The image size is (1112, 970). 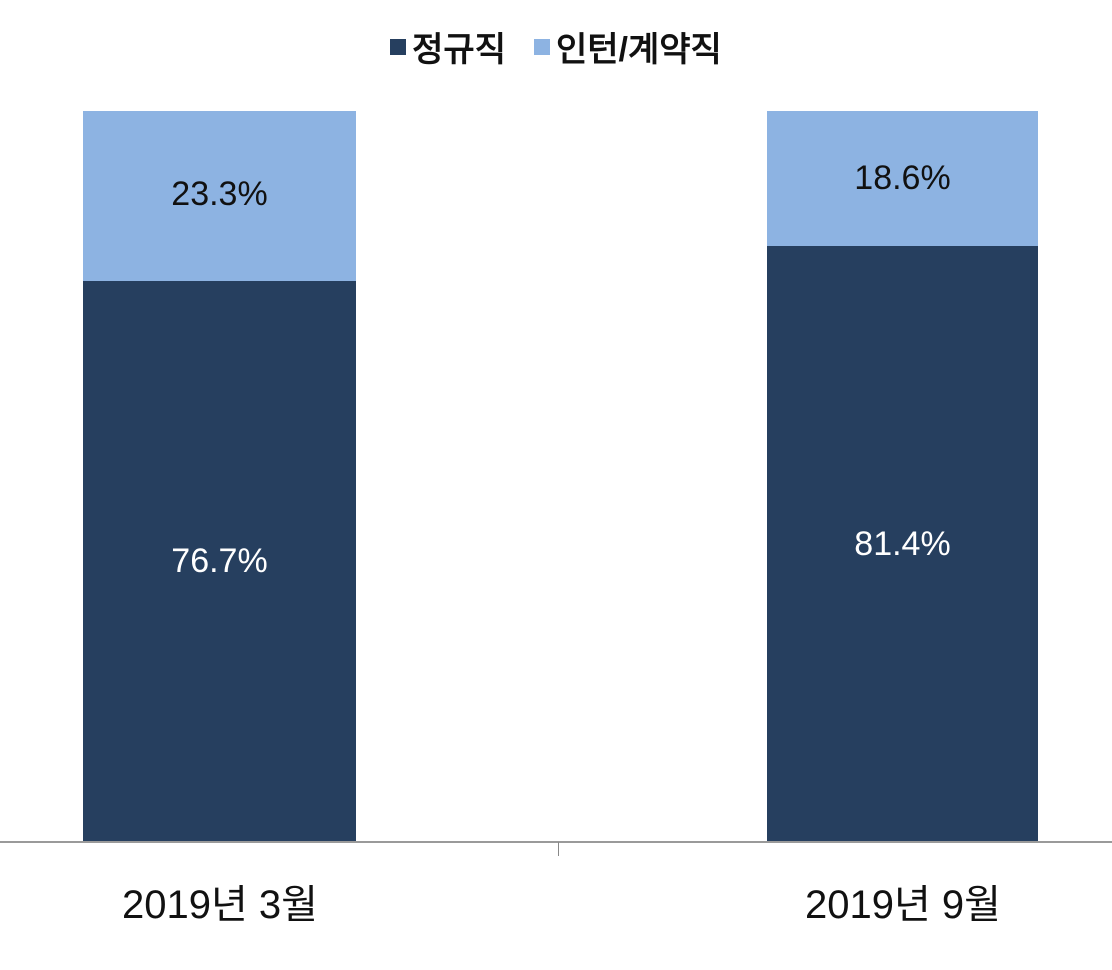 I want to click on data-label: 76.7%, so click(x=219, y=561).